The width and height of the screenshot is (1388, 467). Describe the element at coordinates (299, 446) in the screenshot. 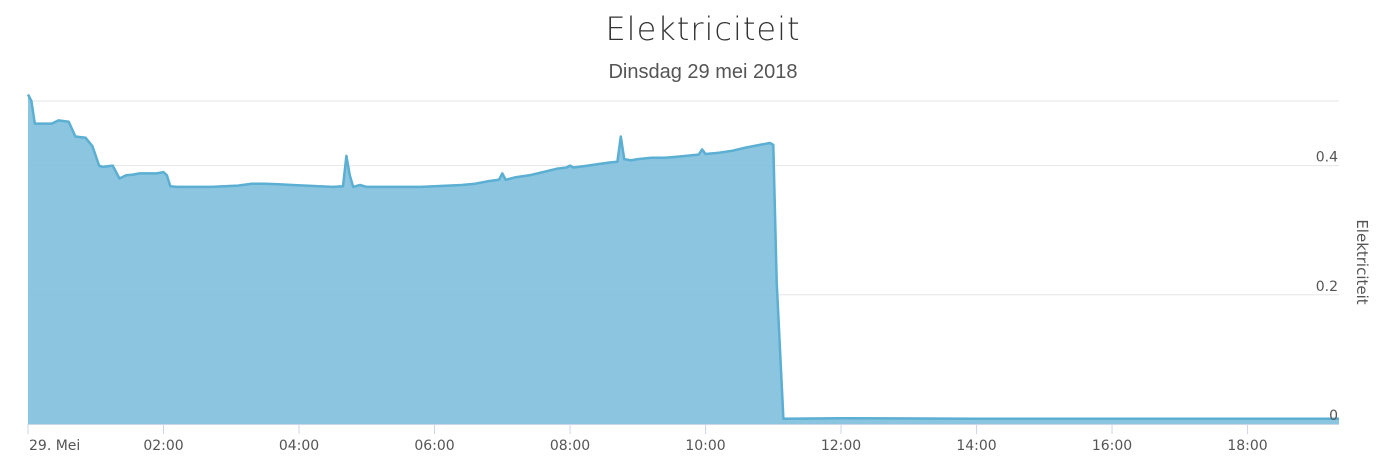

I see `x-tick-label: 04:00` at that location.